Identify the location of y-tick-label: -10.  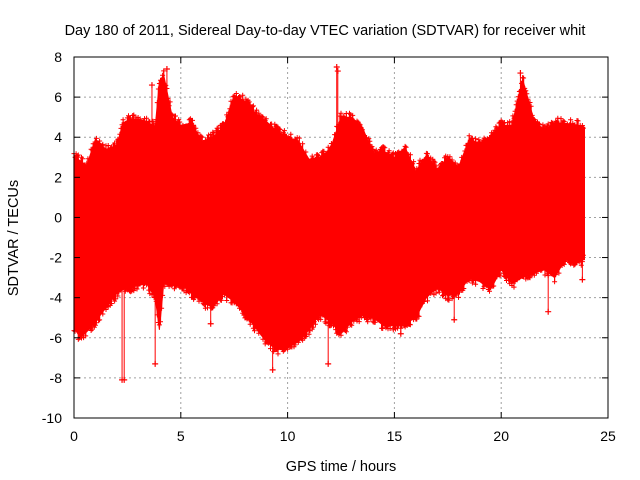
(52, 418).